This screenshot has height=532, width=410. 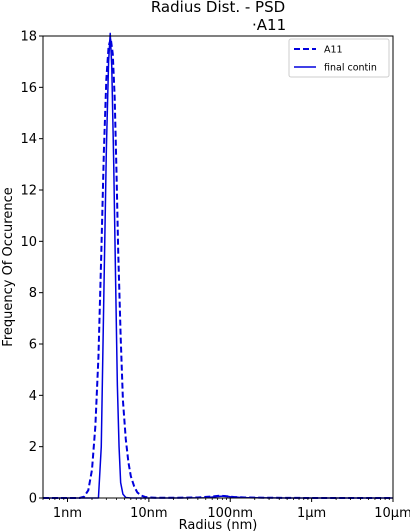 What do you see at coordinates (33, 499) in the screenshot?
I see `y-tick-label: 0` at bounding box center [33, 499].